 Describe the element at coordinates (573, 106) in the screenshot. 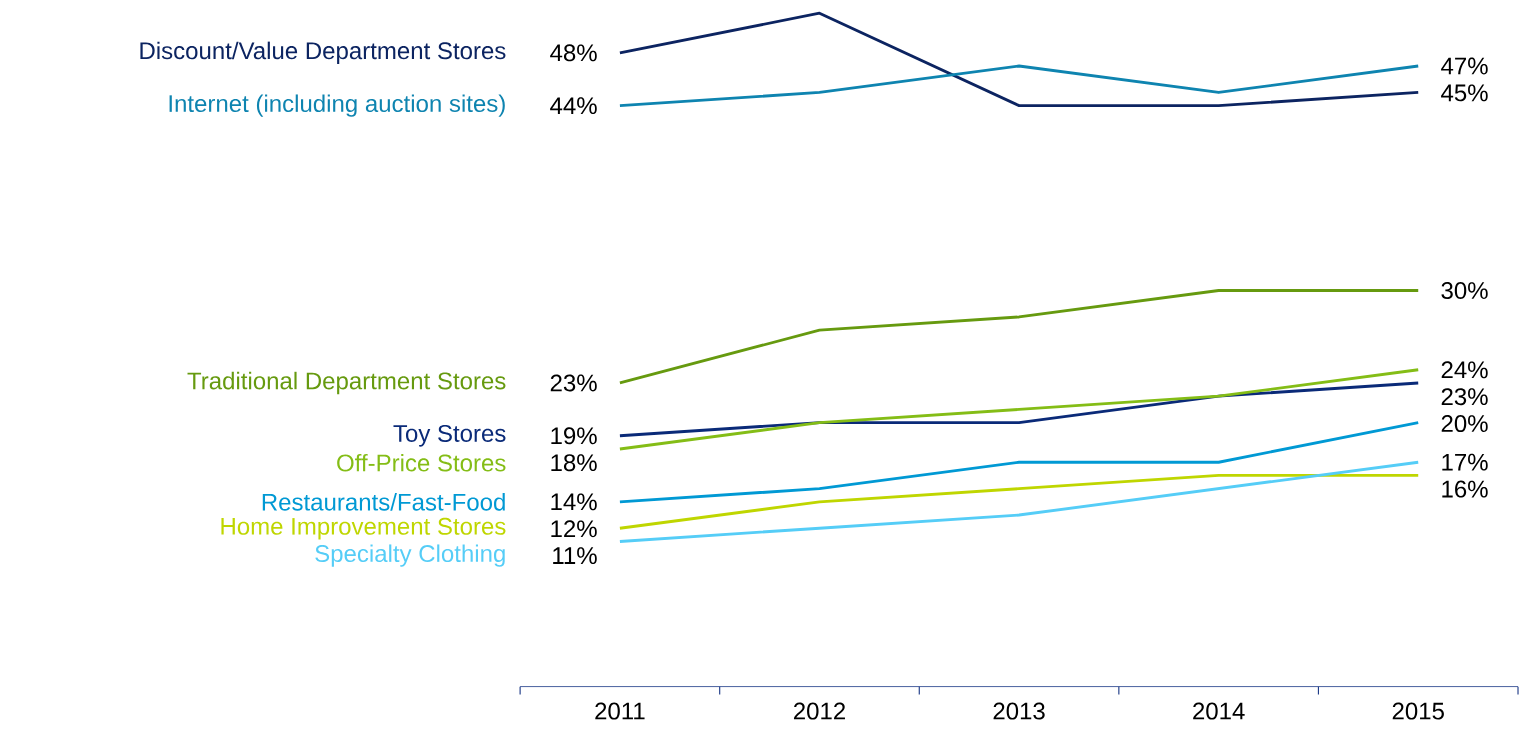

I see `data-label: 44%` at that location.